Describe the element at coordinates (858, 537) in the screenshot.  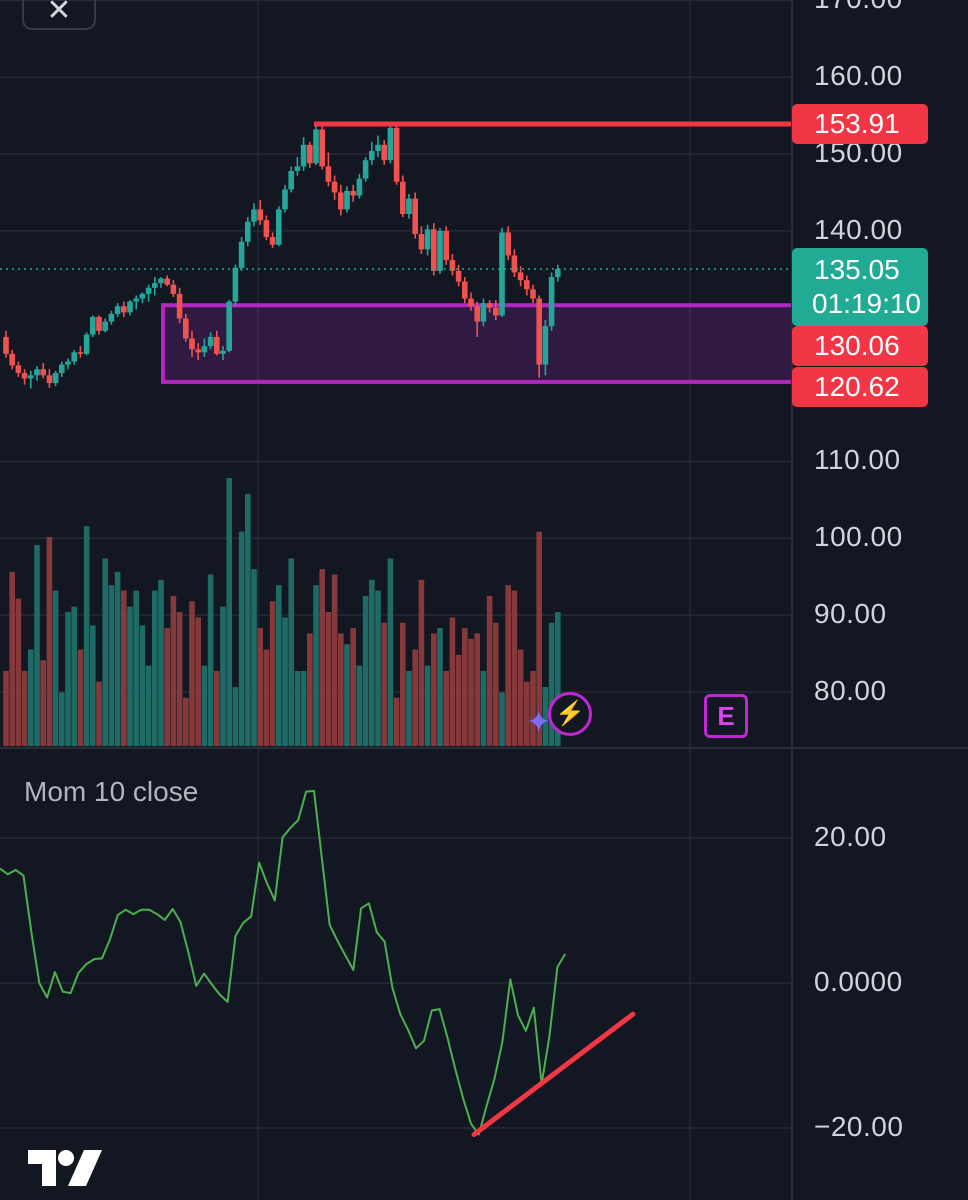
I see `price-tick-label: 100.00` at that location.